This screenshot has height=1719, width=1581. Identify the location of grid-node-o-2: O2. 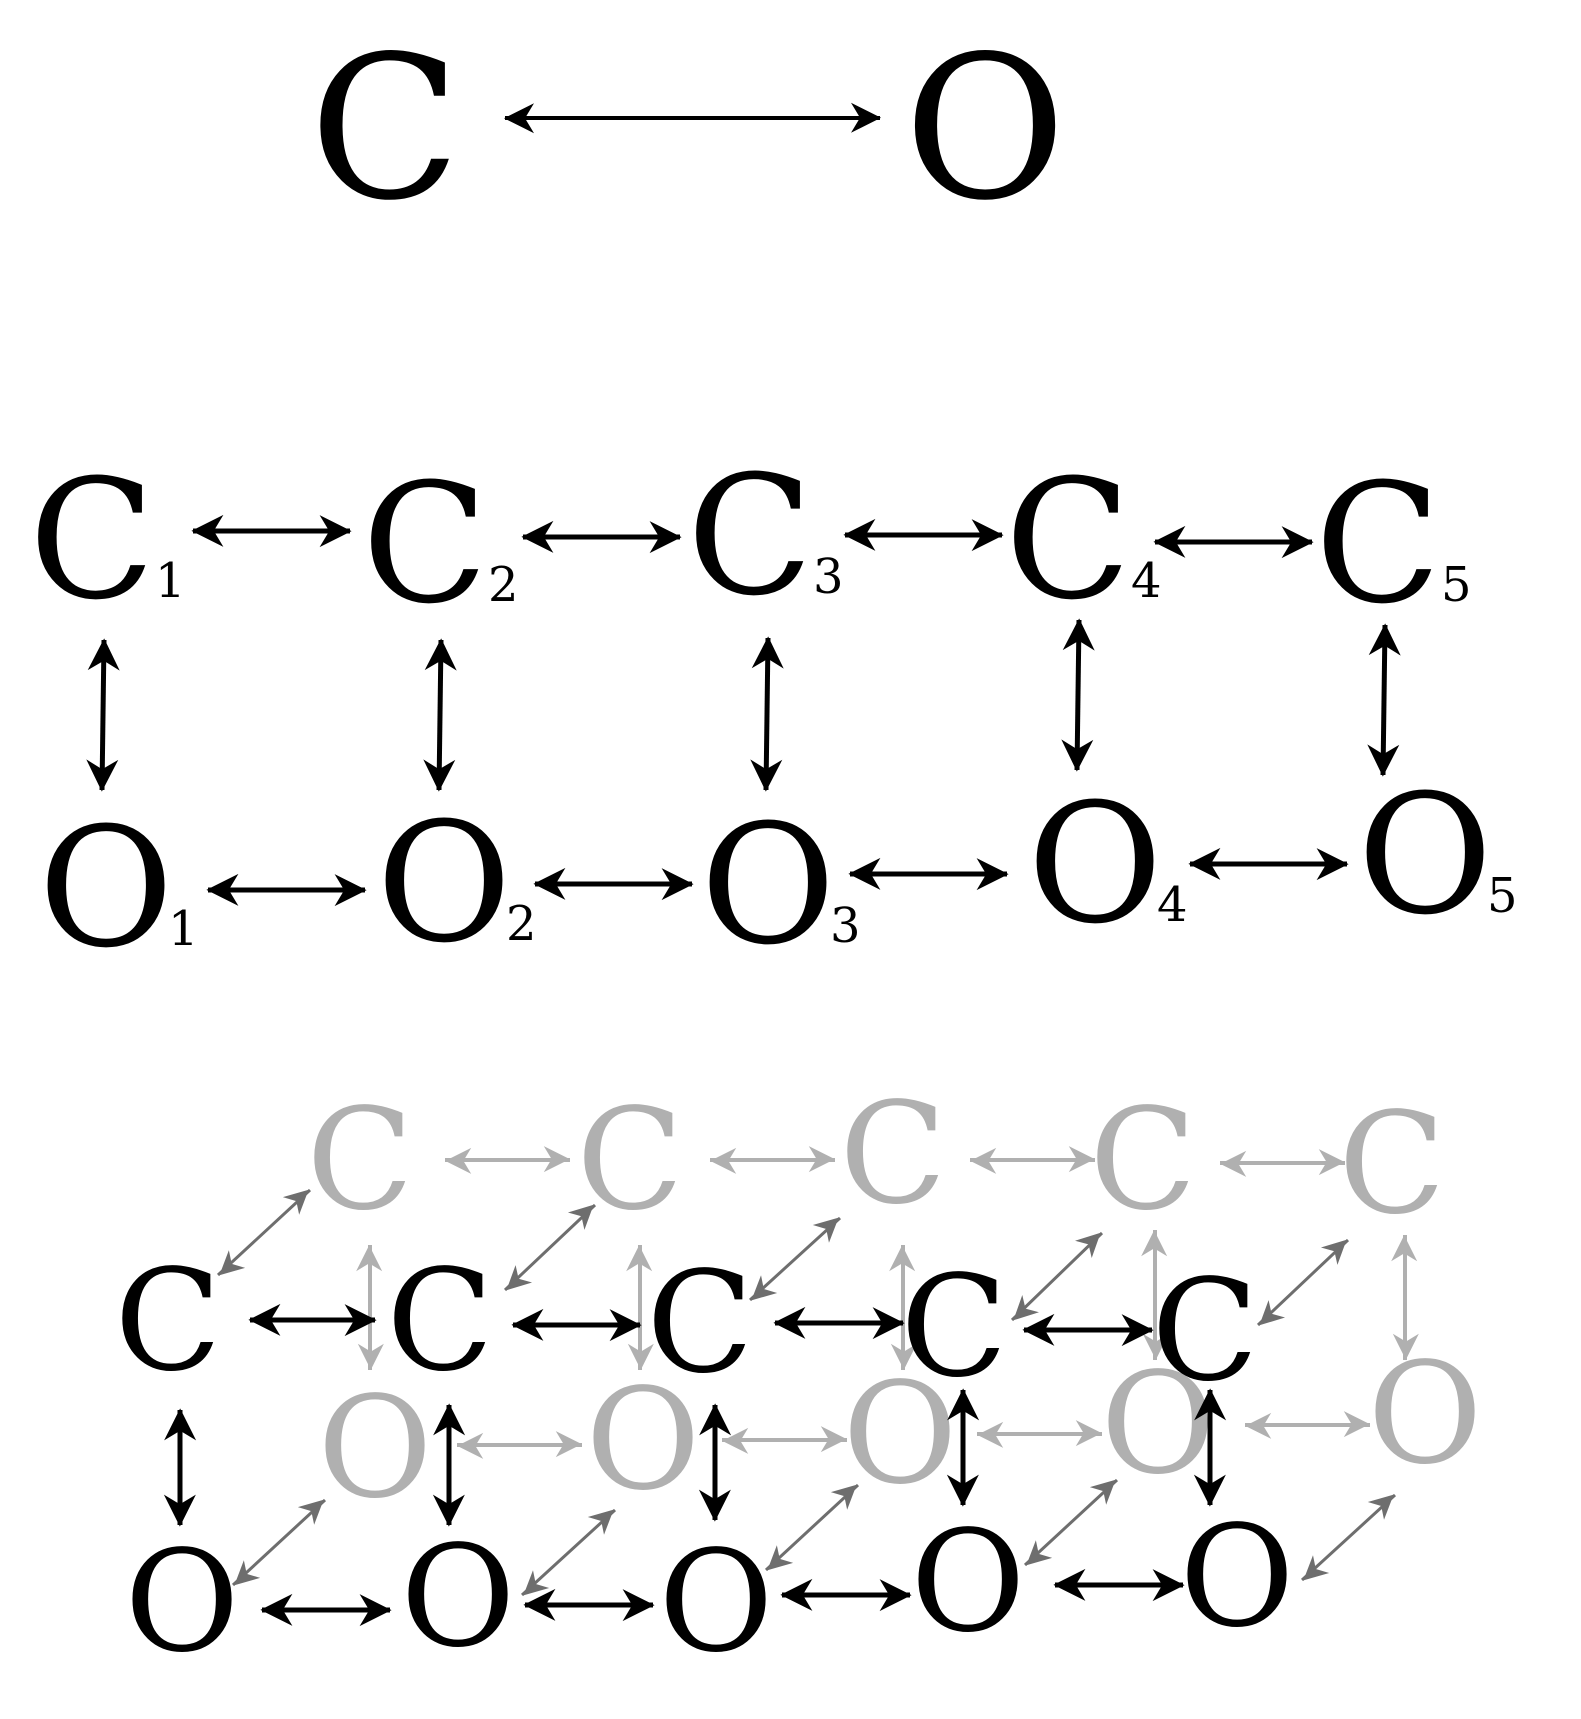
(456, 883).